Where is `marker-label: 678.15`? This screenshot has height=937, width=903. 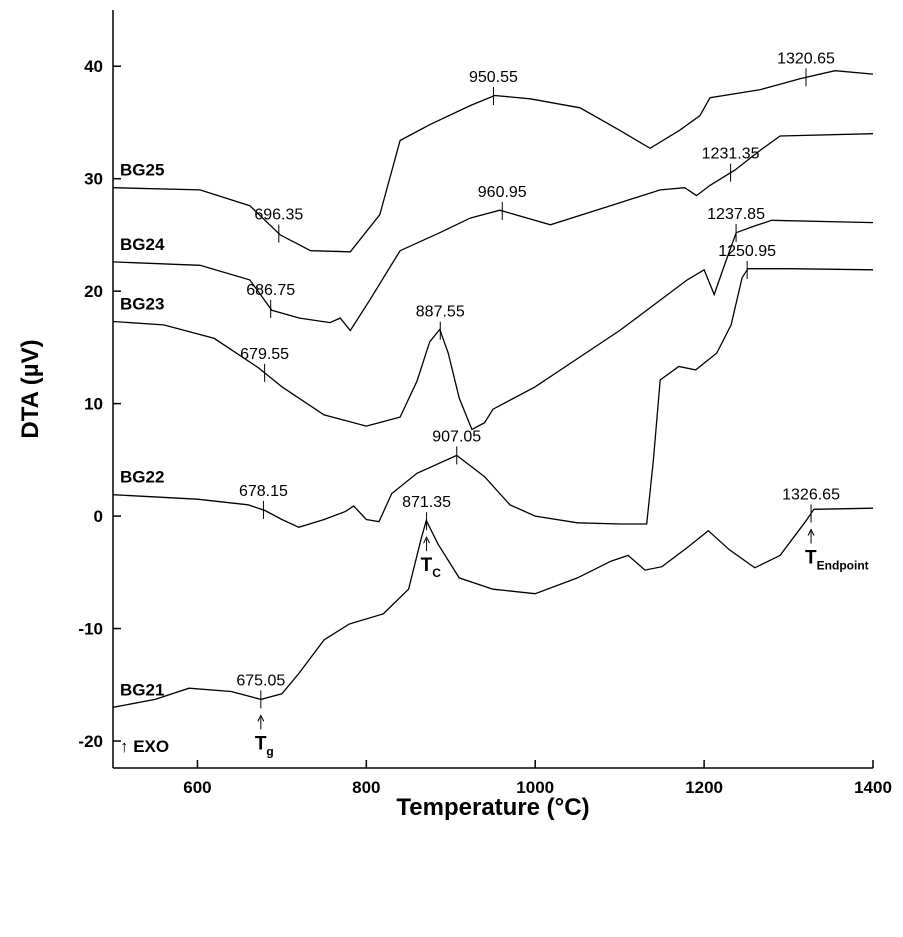 marker-label: 678.15 is located at coordinates (263, 491).